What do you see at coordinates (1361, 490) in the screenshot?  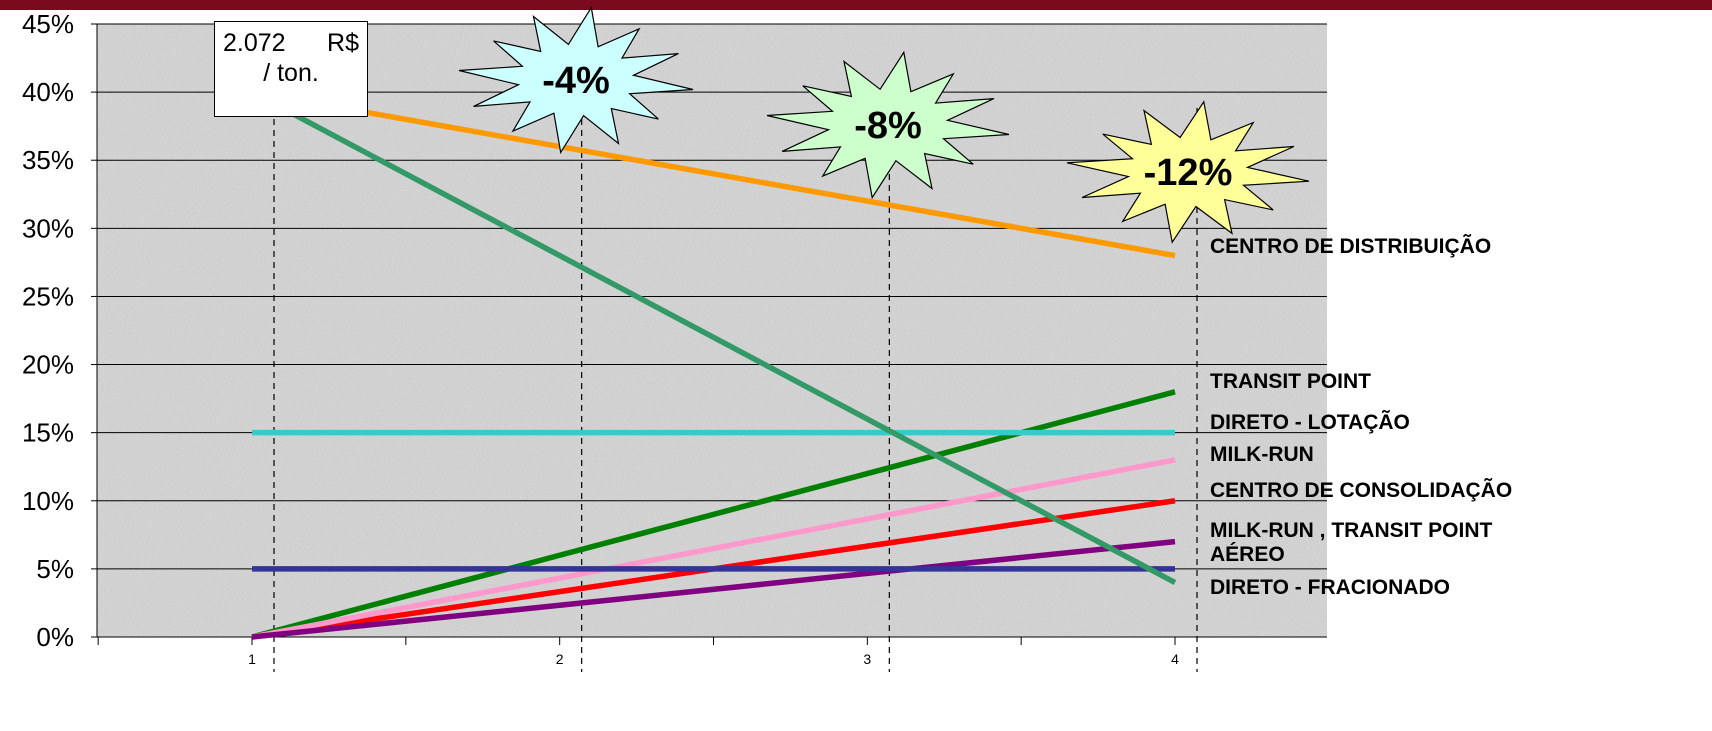 I see `series-label-cc: CENTRO DE CONSOLIDAÇÃO` at bounding box center [1361, 490].